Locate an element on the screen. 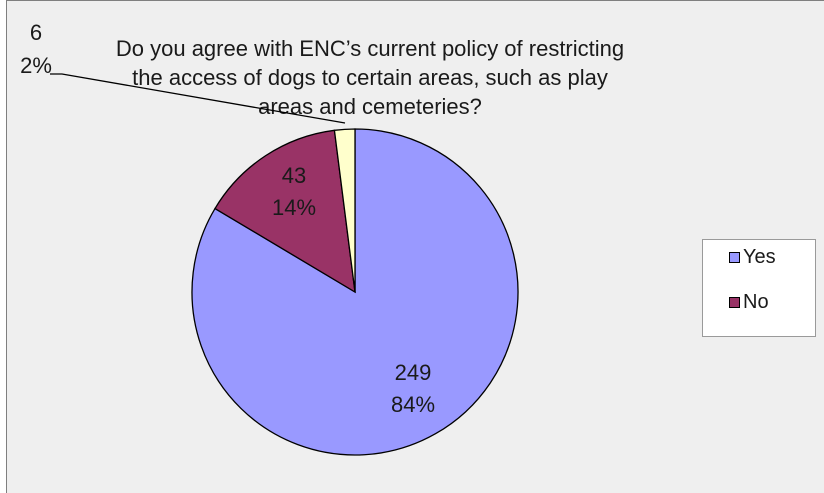  leader-line is located at coordinates (198, 98).